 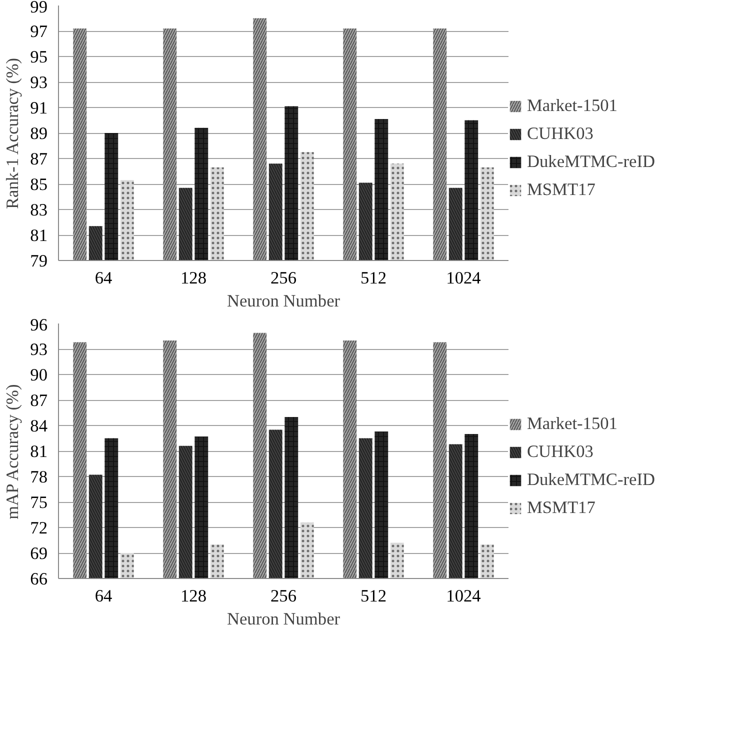 I want to click on y-tick-label: 95, so click(x=39, y=57).